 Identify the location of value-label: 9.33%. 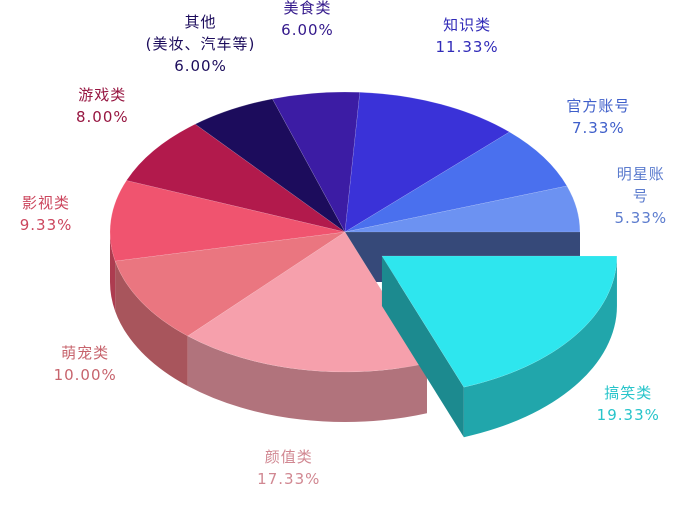
(46, 224).